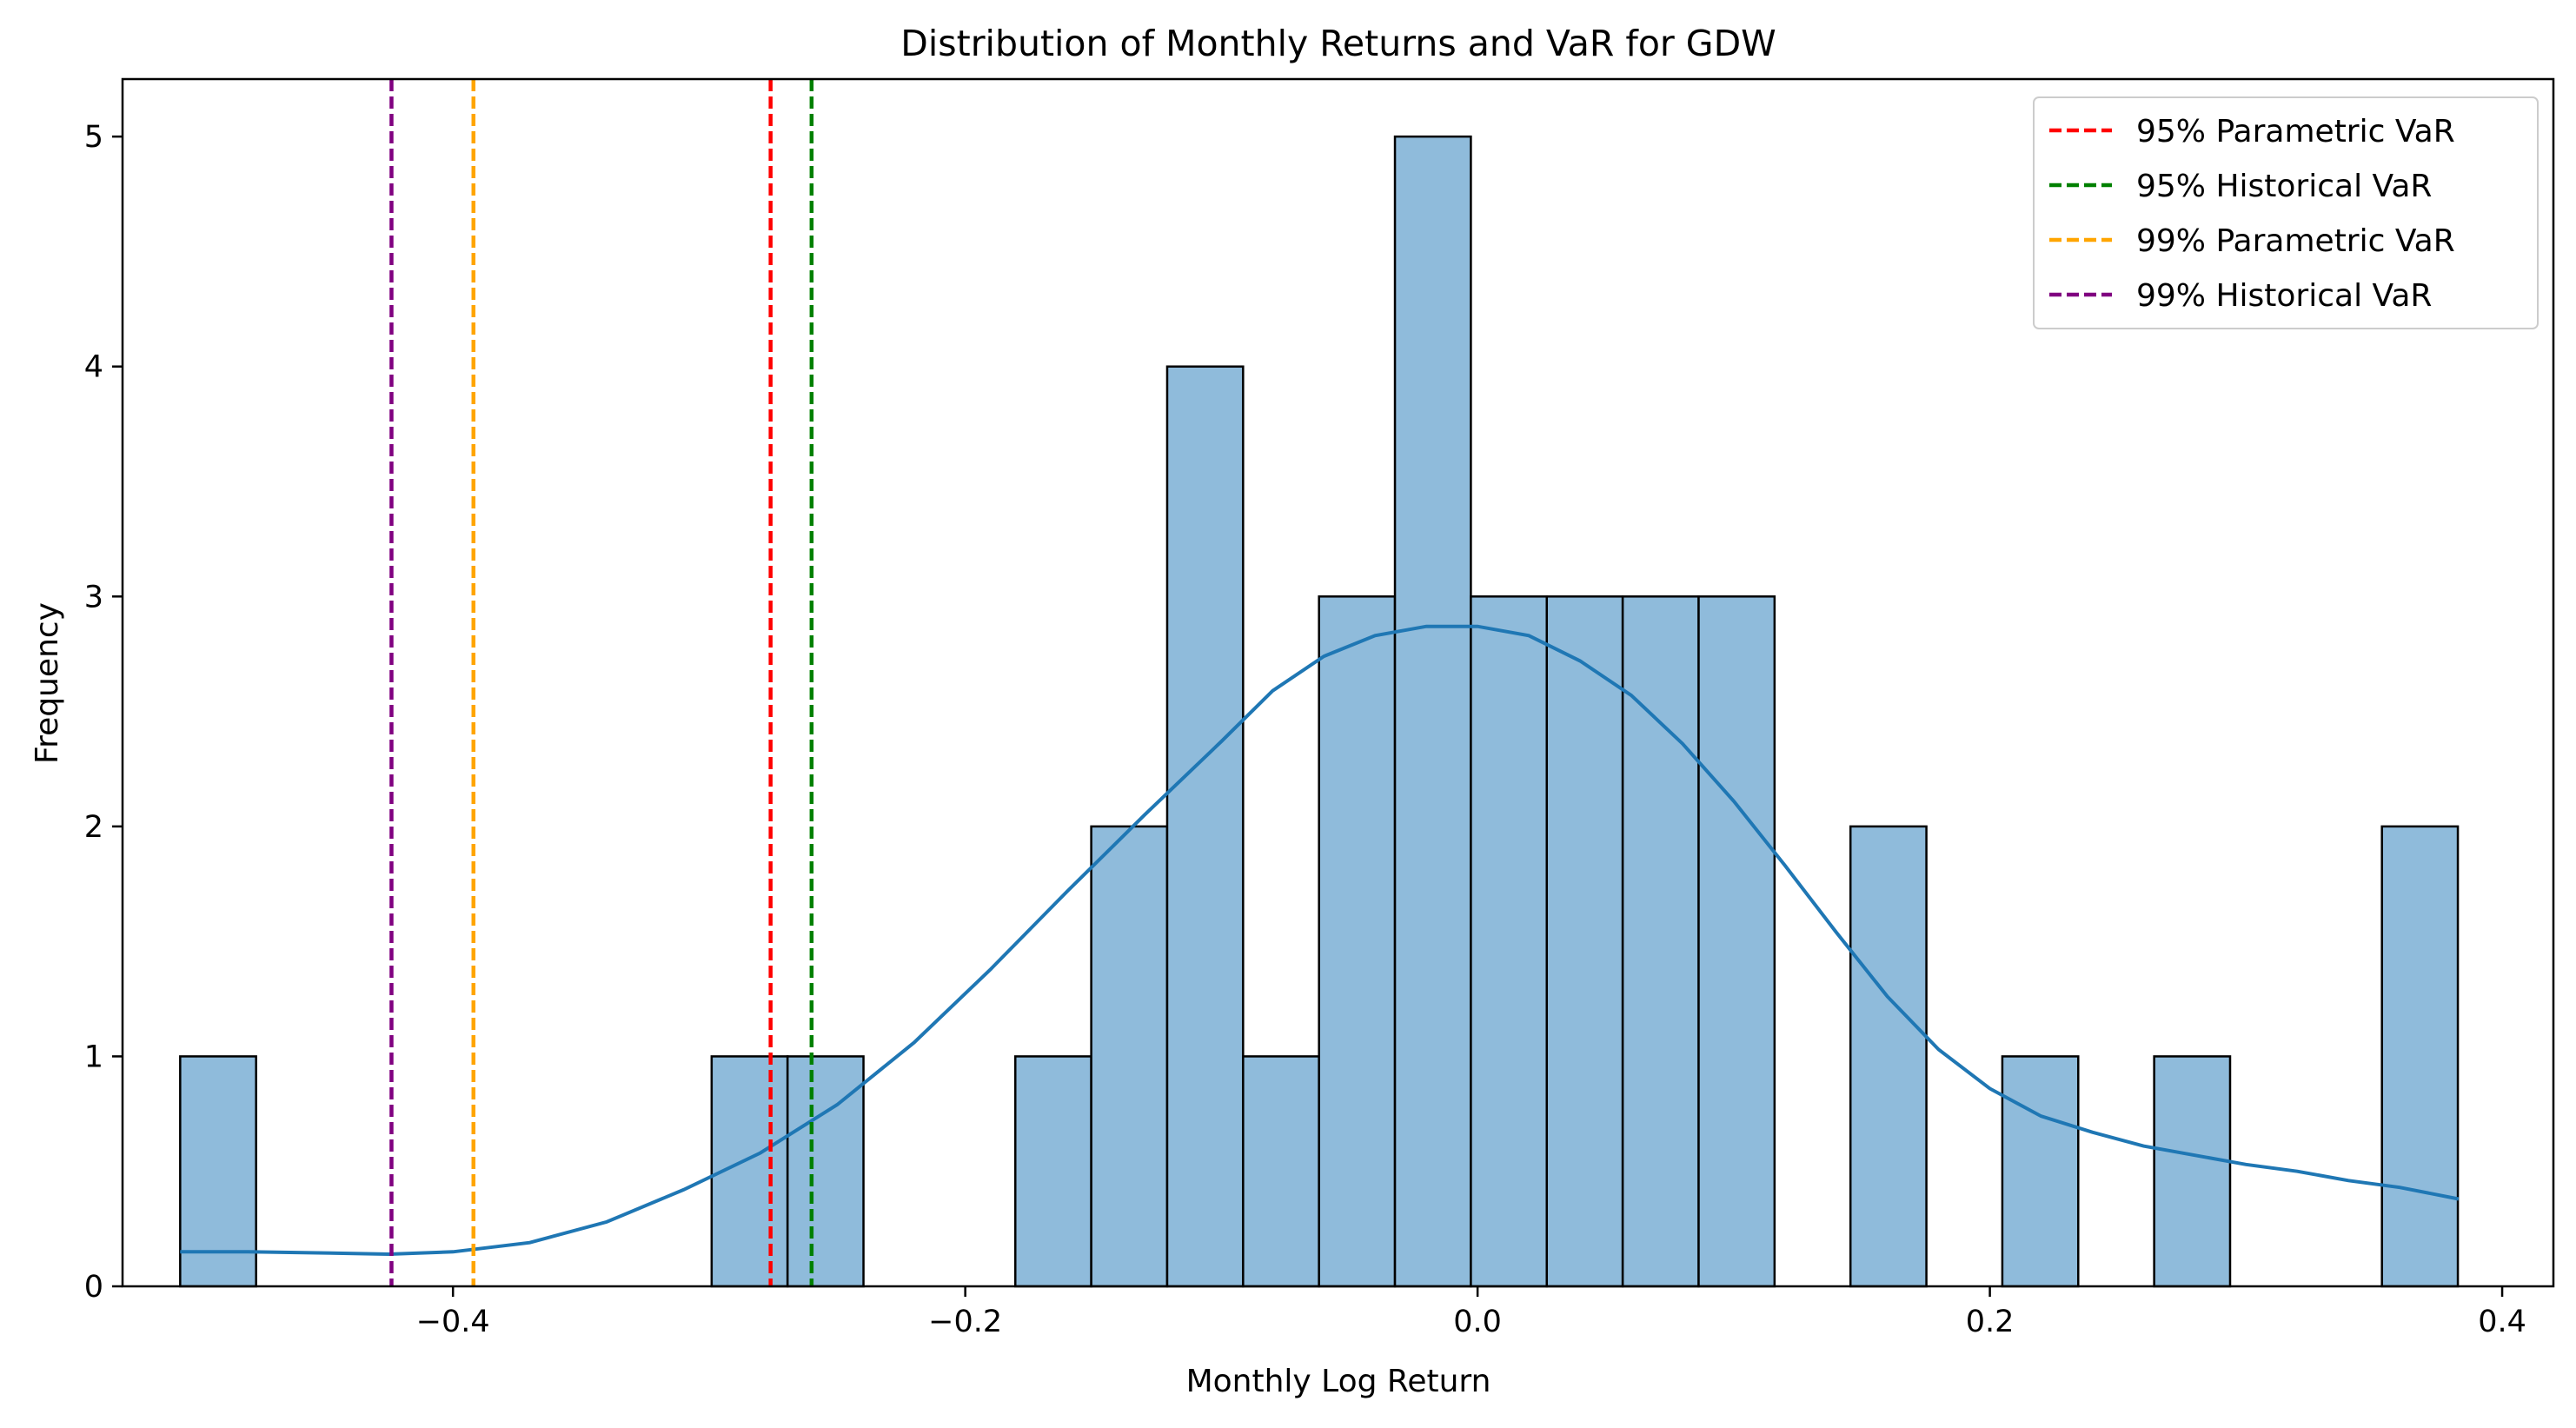 The image size is (2576, 1428). What do you see at coordinates (93, 597) in the screenshot?
I see `y-tick-label: 3` at bounding box center [93, 597].